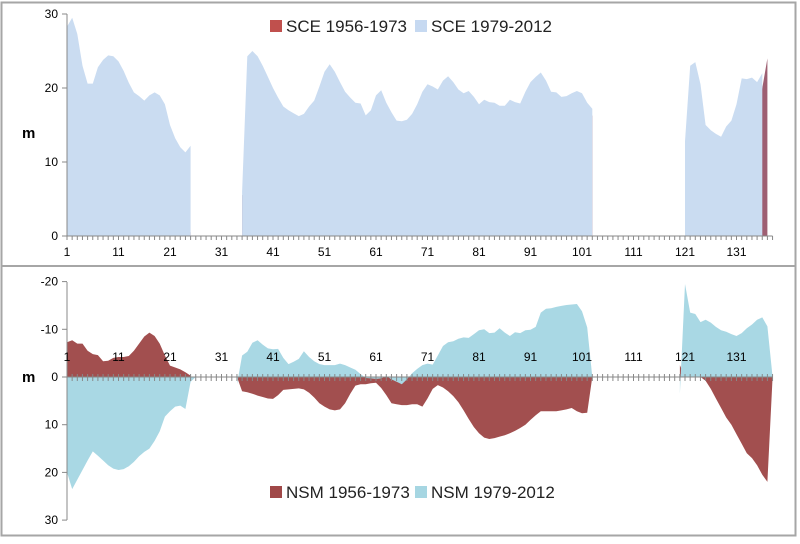 Image resolution: width=800 pixels, height=544 pixels. Describe the element at coordinates (736, 357) in the screenshot. I see `bottom-x-tick-label: 131` at that location.